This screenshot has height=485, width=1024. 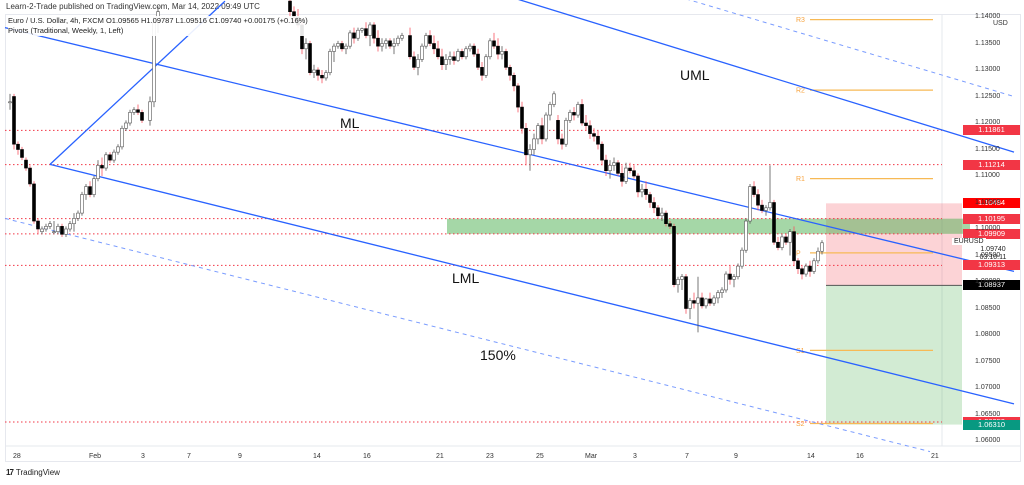 I want to click on price-tag: 1.09313, so click(x=991, y=265).